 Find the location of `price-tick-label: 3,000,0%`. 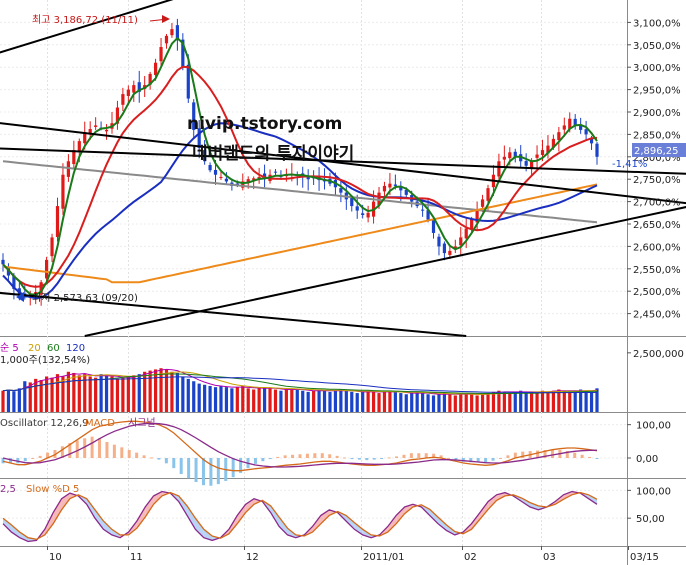

price-tick-label: 3,000,0% is located at coordinates (657, 68).